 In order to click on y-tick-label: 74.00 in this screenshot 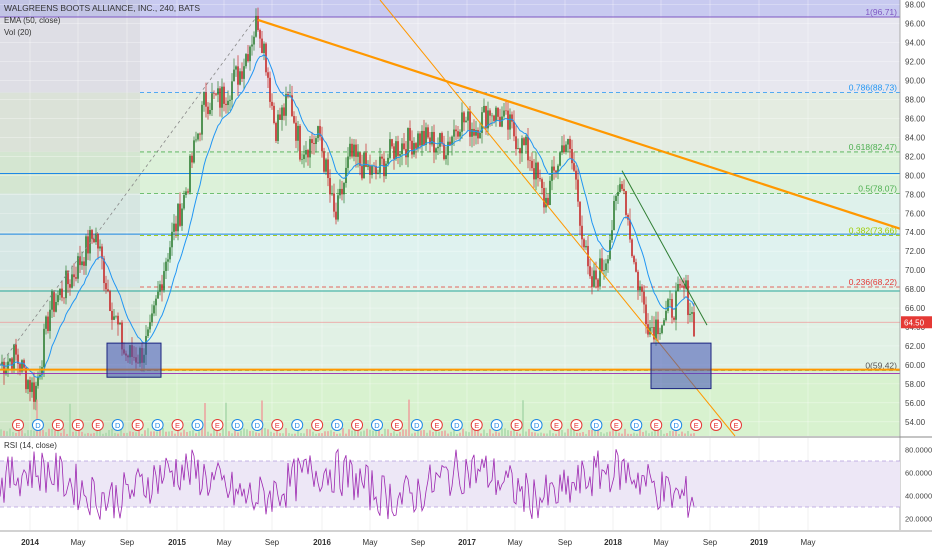, I will do `click(915, 232)`.